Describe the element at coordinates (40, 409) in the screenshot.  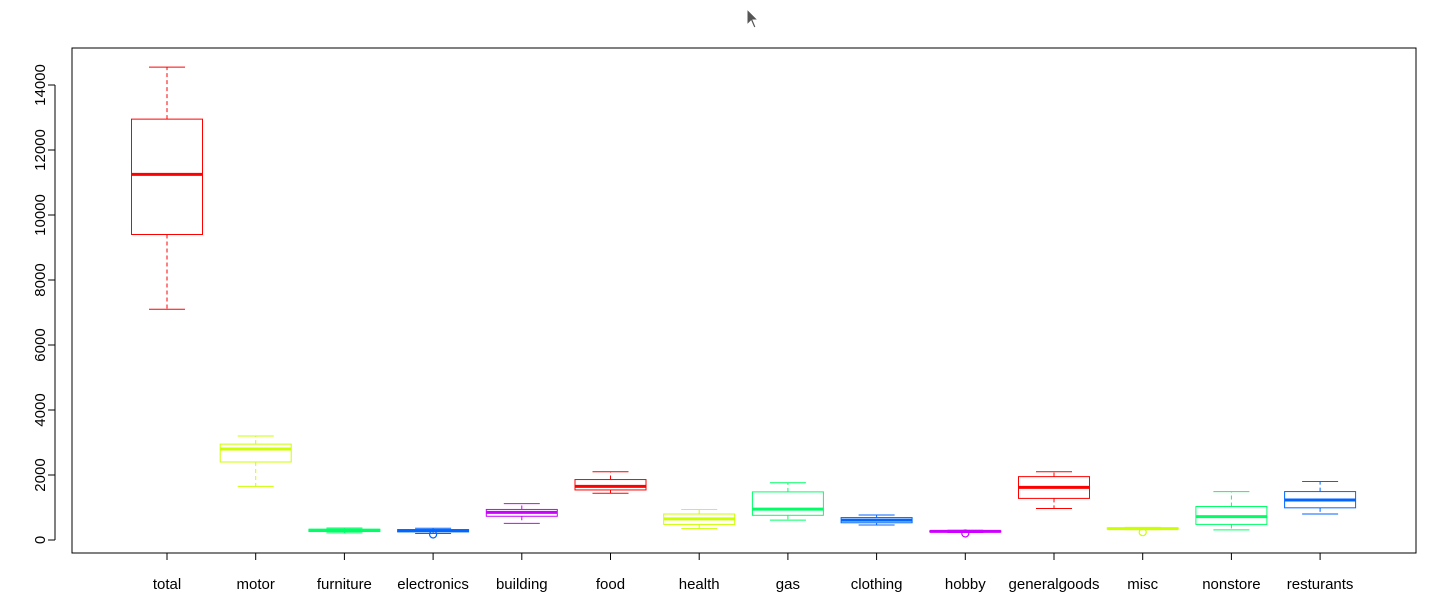
I see `y-tick-label: 4000` at that location.